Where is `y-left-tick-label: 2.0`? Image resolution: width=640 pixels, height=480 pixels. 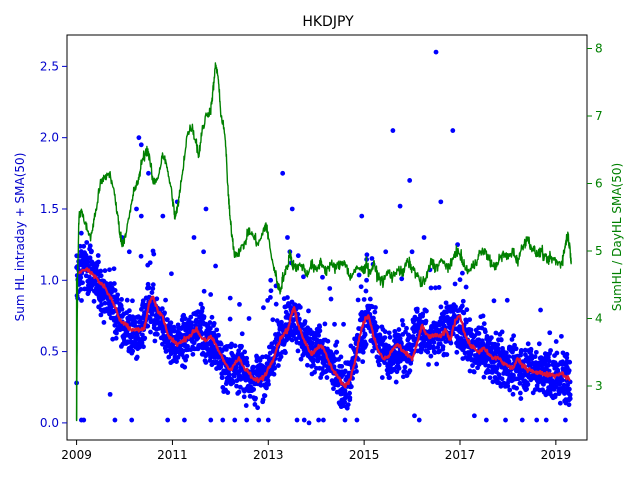
y-left-tick-label: 2.0 is located at coordinates (49, 138).